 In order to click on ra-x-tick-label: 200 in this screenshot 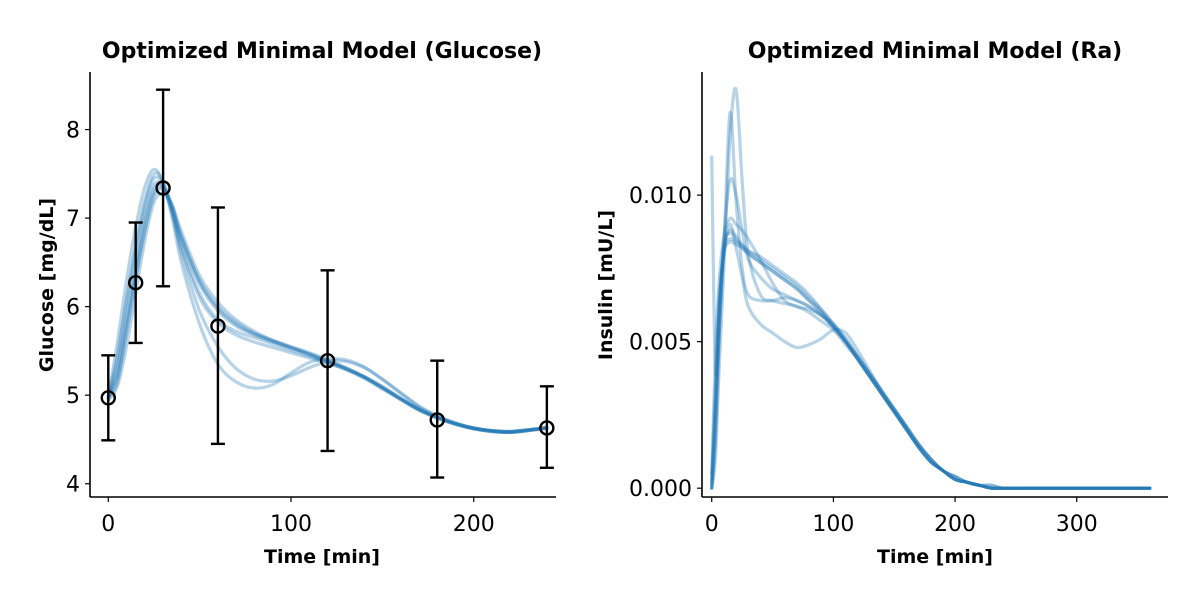, I will do `click(955, 524)`.